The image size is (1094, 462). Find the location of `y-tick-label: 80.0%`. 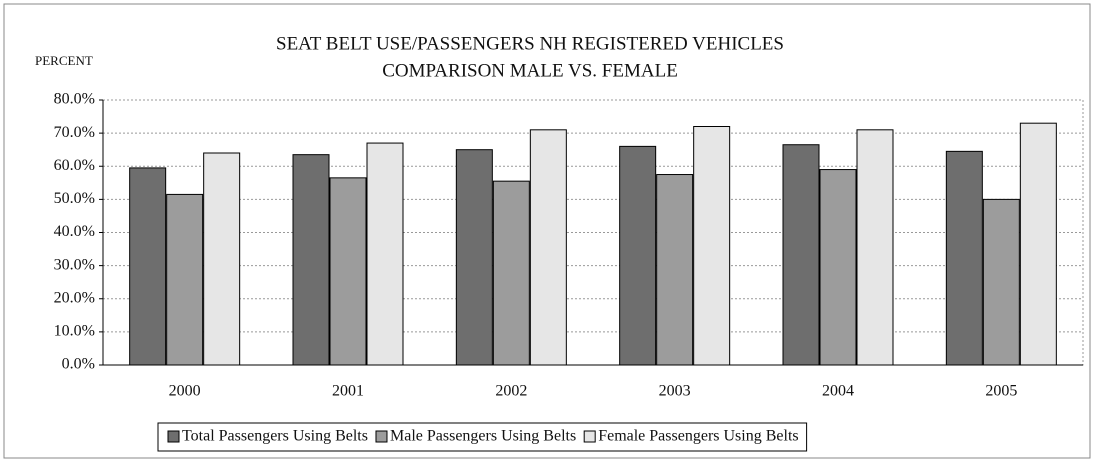

y-tick-label: 80.0% is located at coordinates (74, 99).